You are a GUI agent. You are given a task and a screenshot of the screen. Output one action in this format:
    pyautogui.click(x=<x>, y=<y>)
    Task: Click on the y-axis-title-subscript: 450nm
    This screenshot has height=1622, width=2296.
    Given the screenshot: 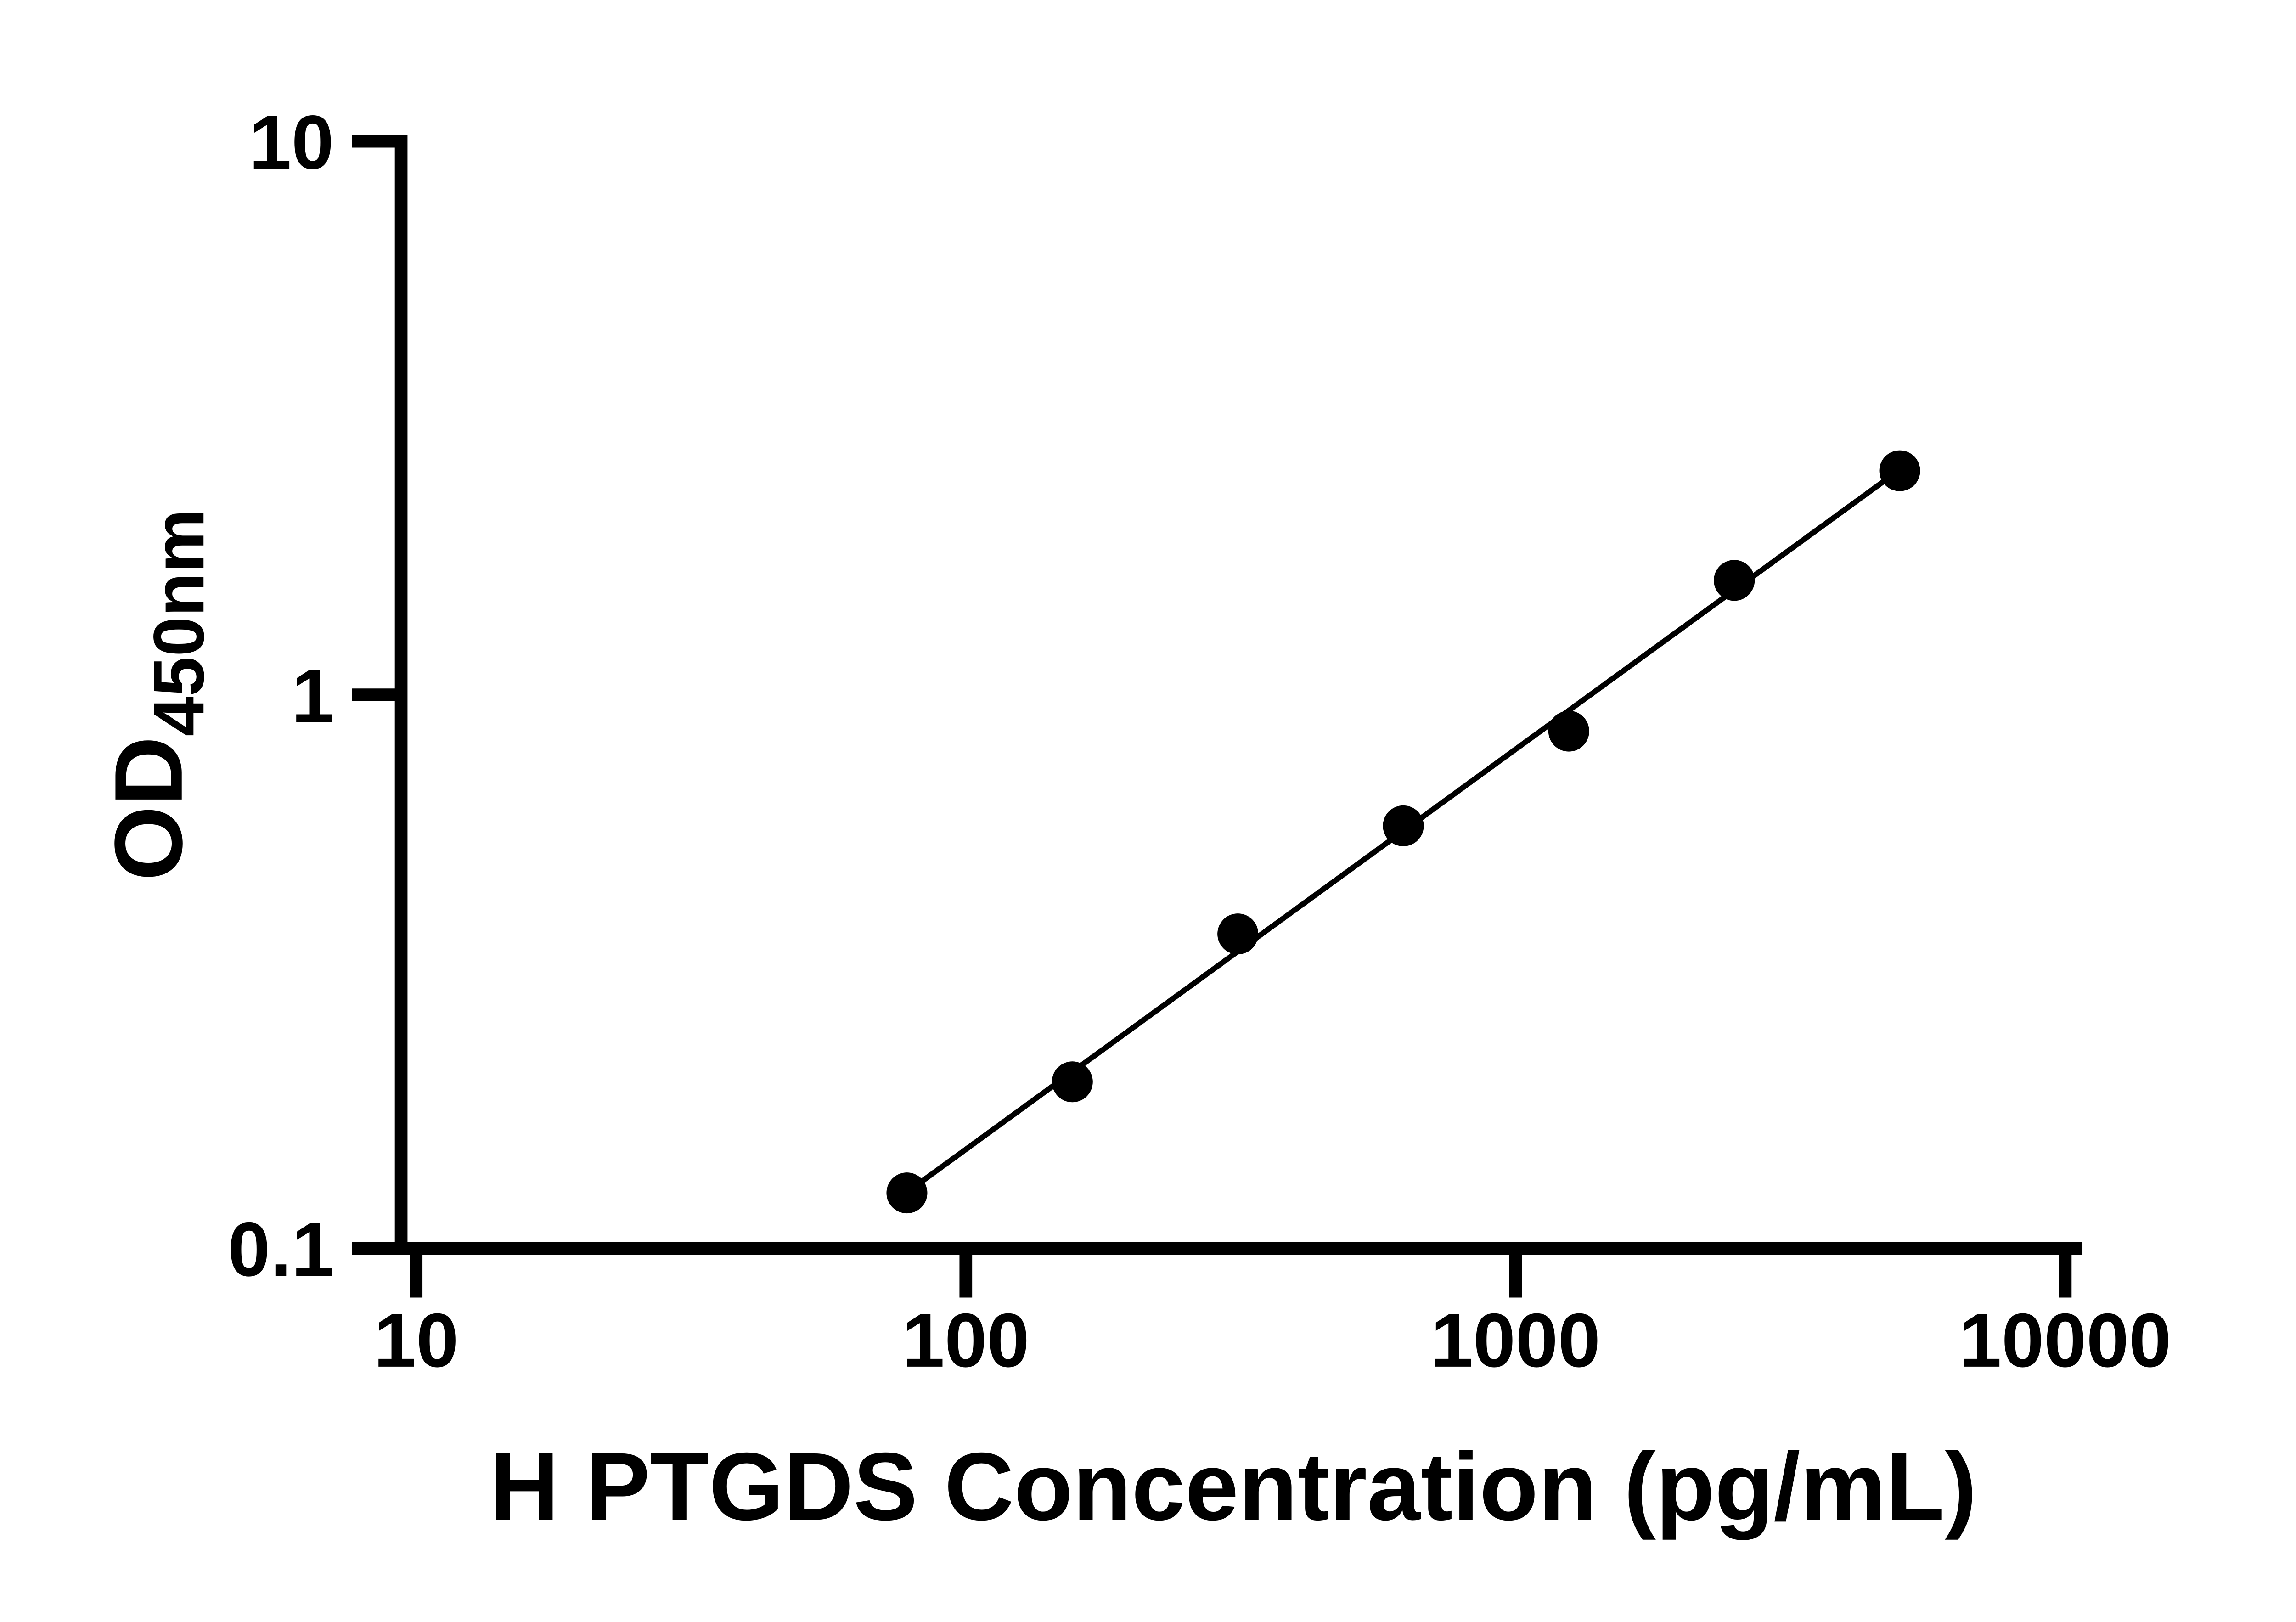 What is the action you would take?
    pyautogui.click(x=179, y=622)
    